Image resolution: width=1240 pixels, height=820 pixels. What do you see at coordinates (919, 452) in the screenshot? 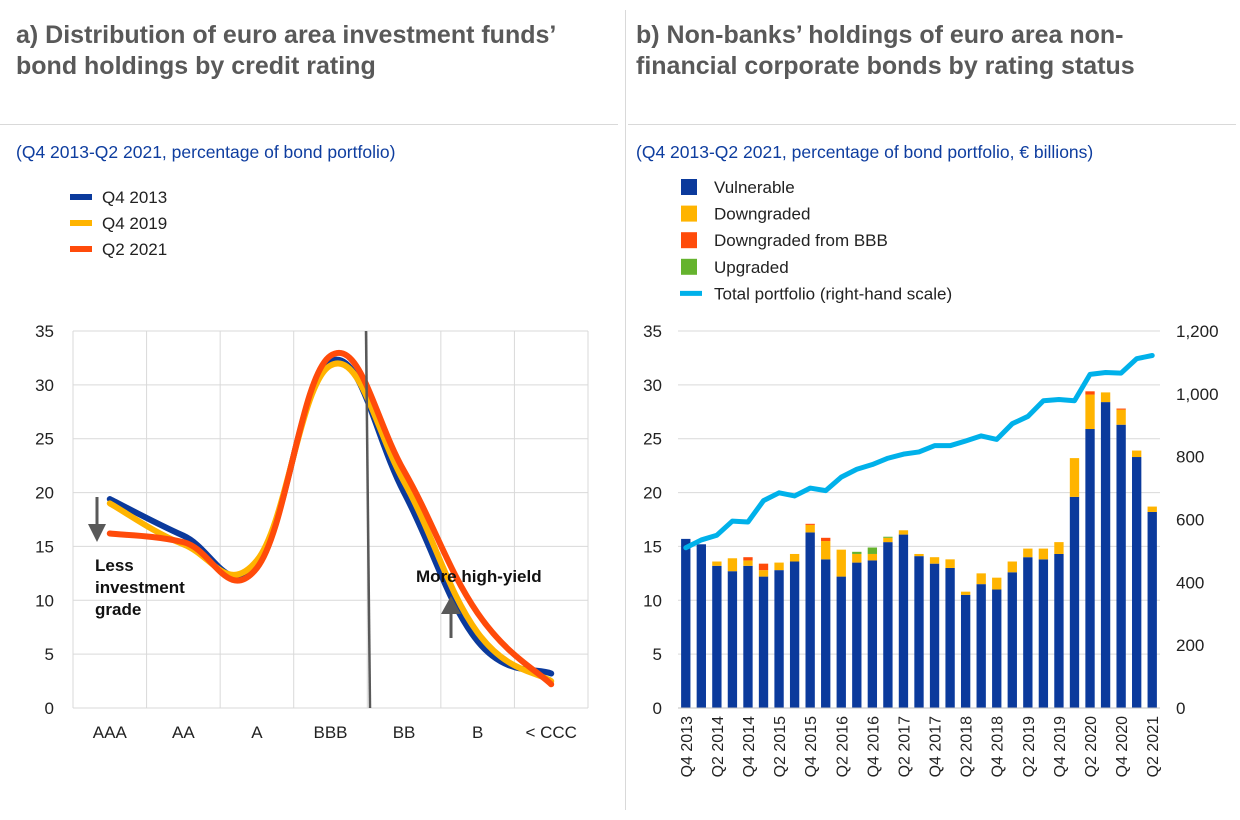
I see `chart-b-total-portfolio-line` at bounding box center [919, 452].